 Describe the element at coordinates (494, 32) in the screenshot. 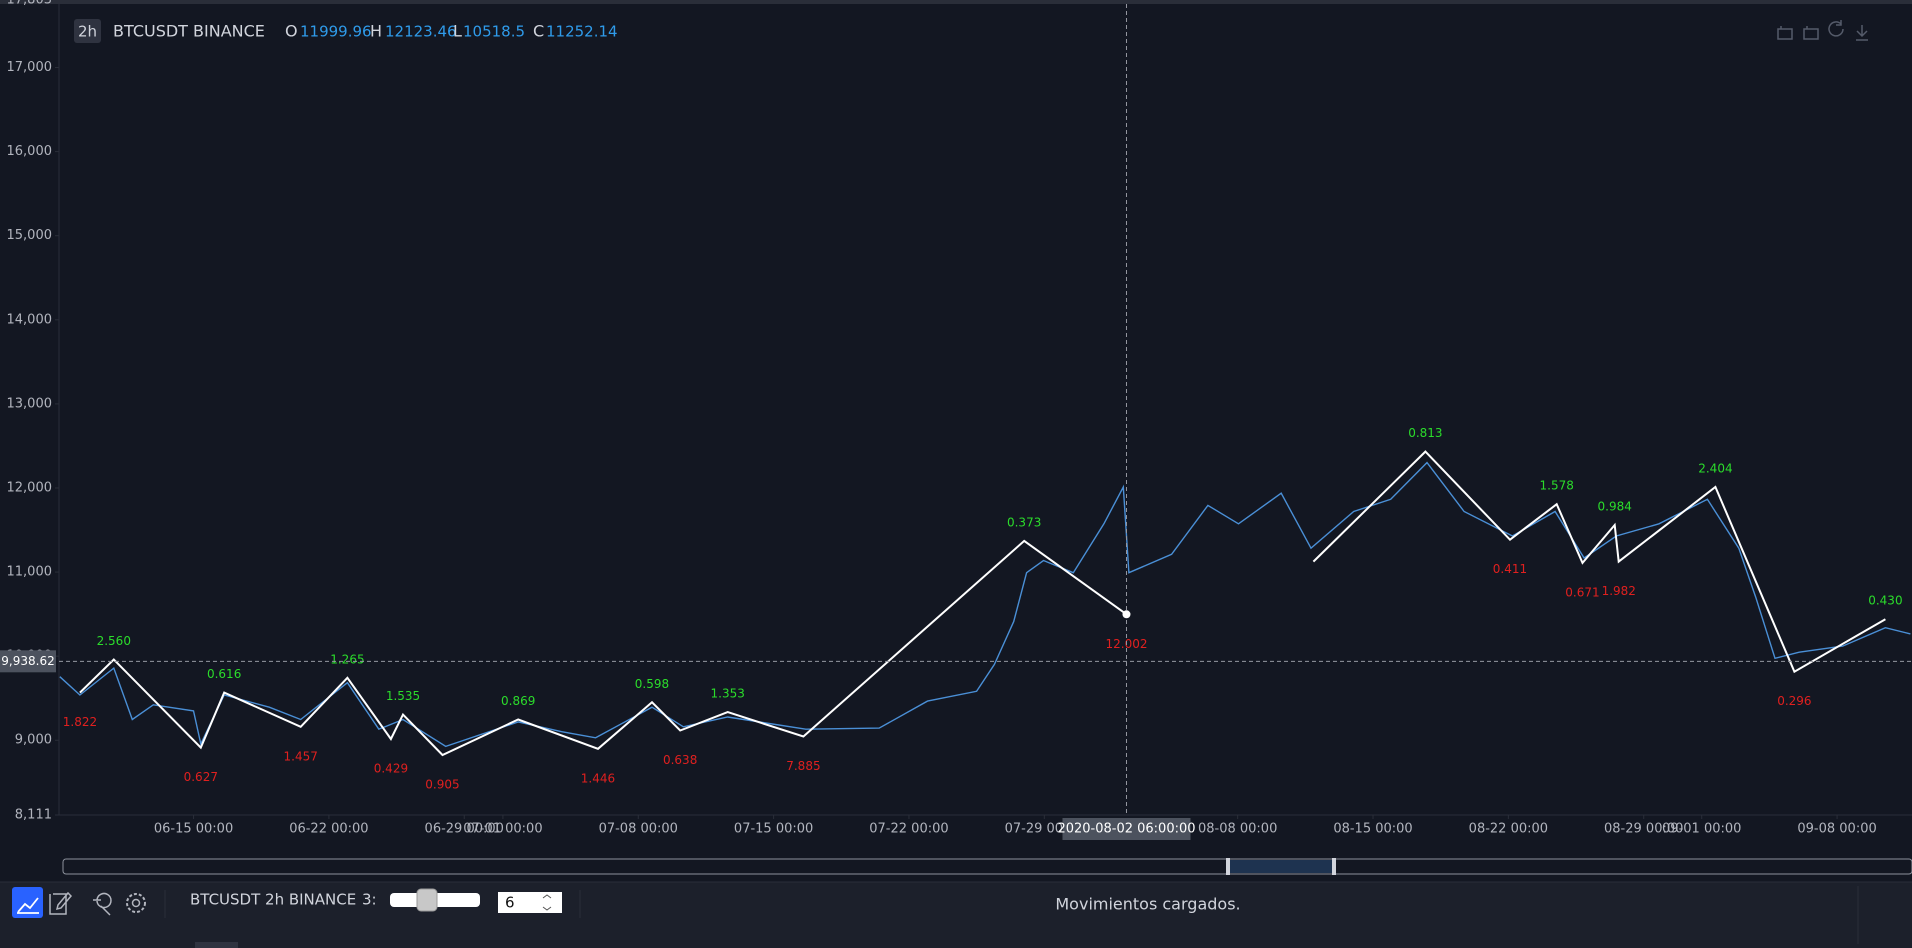

I see `ohlc-value: 10518.5` at that location.